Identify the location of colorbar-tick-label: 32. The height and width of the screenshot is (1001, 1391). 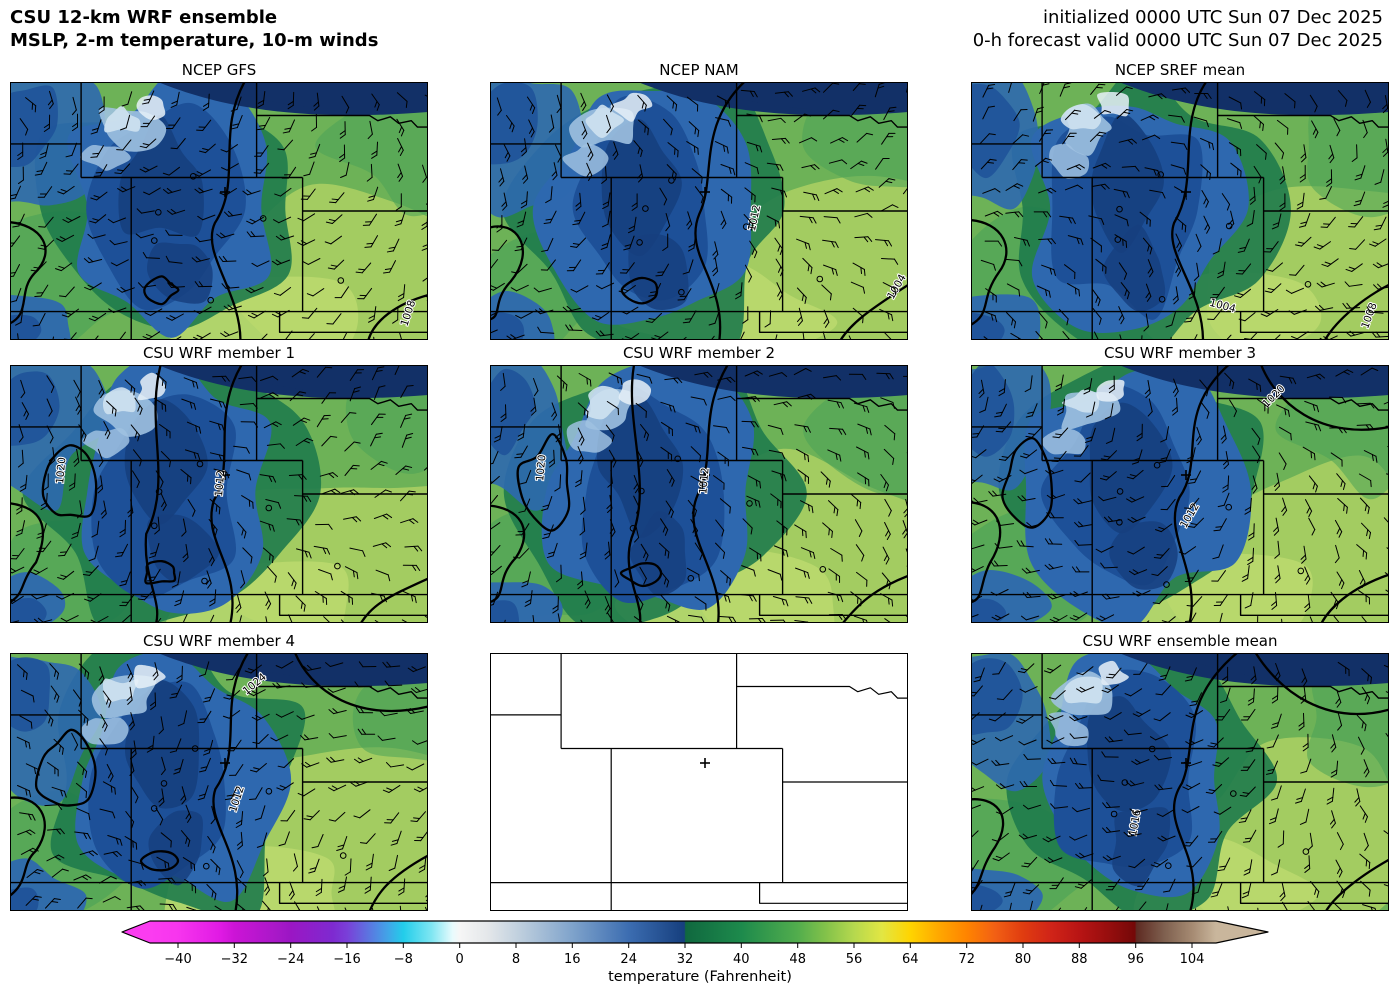
(685, 959).